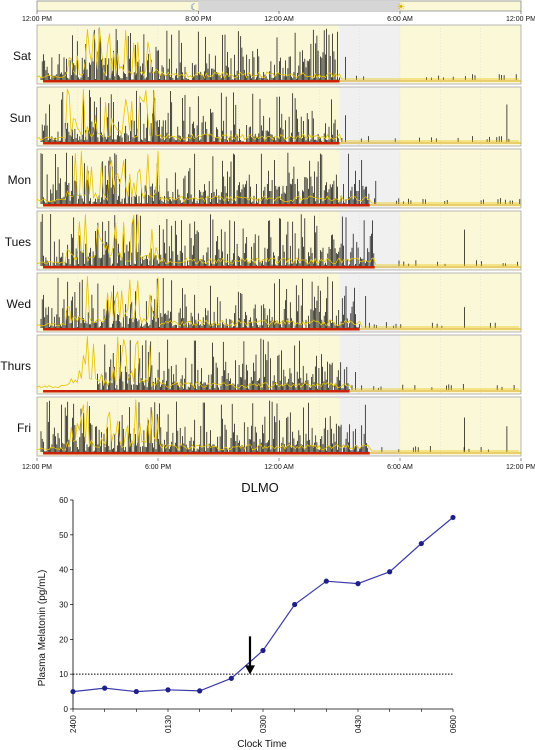 This screenshot has width=535, height=750. What do you see at coordinates (358, 724) in the screenshot?
I see `dlmo-x-tick-label: 0430` at bounding box center [358, 724].